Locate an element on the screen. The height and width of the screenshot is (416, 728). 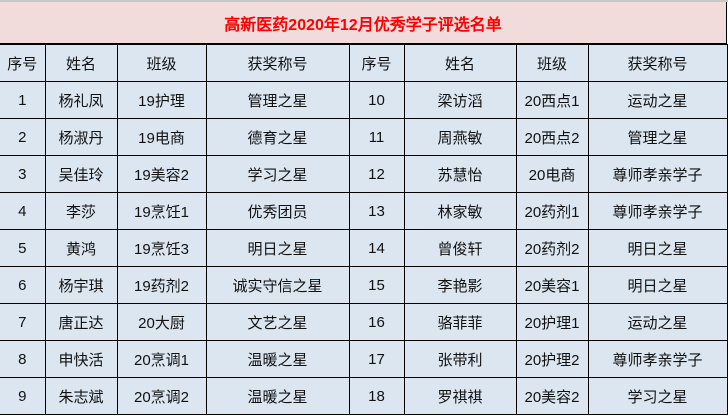
cell-award: 德育之星 is located at coordinates (277, 137).